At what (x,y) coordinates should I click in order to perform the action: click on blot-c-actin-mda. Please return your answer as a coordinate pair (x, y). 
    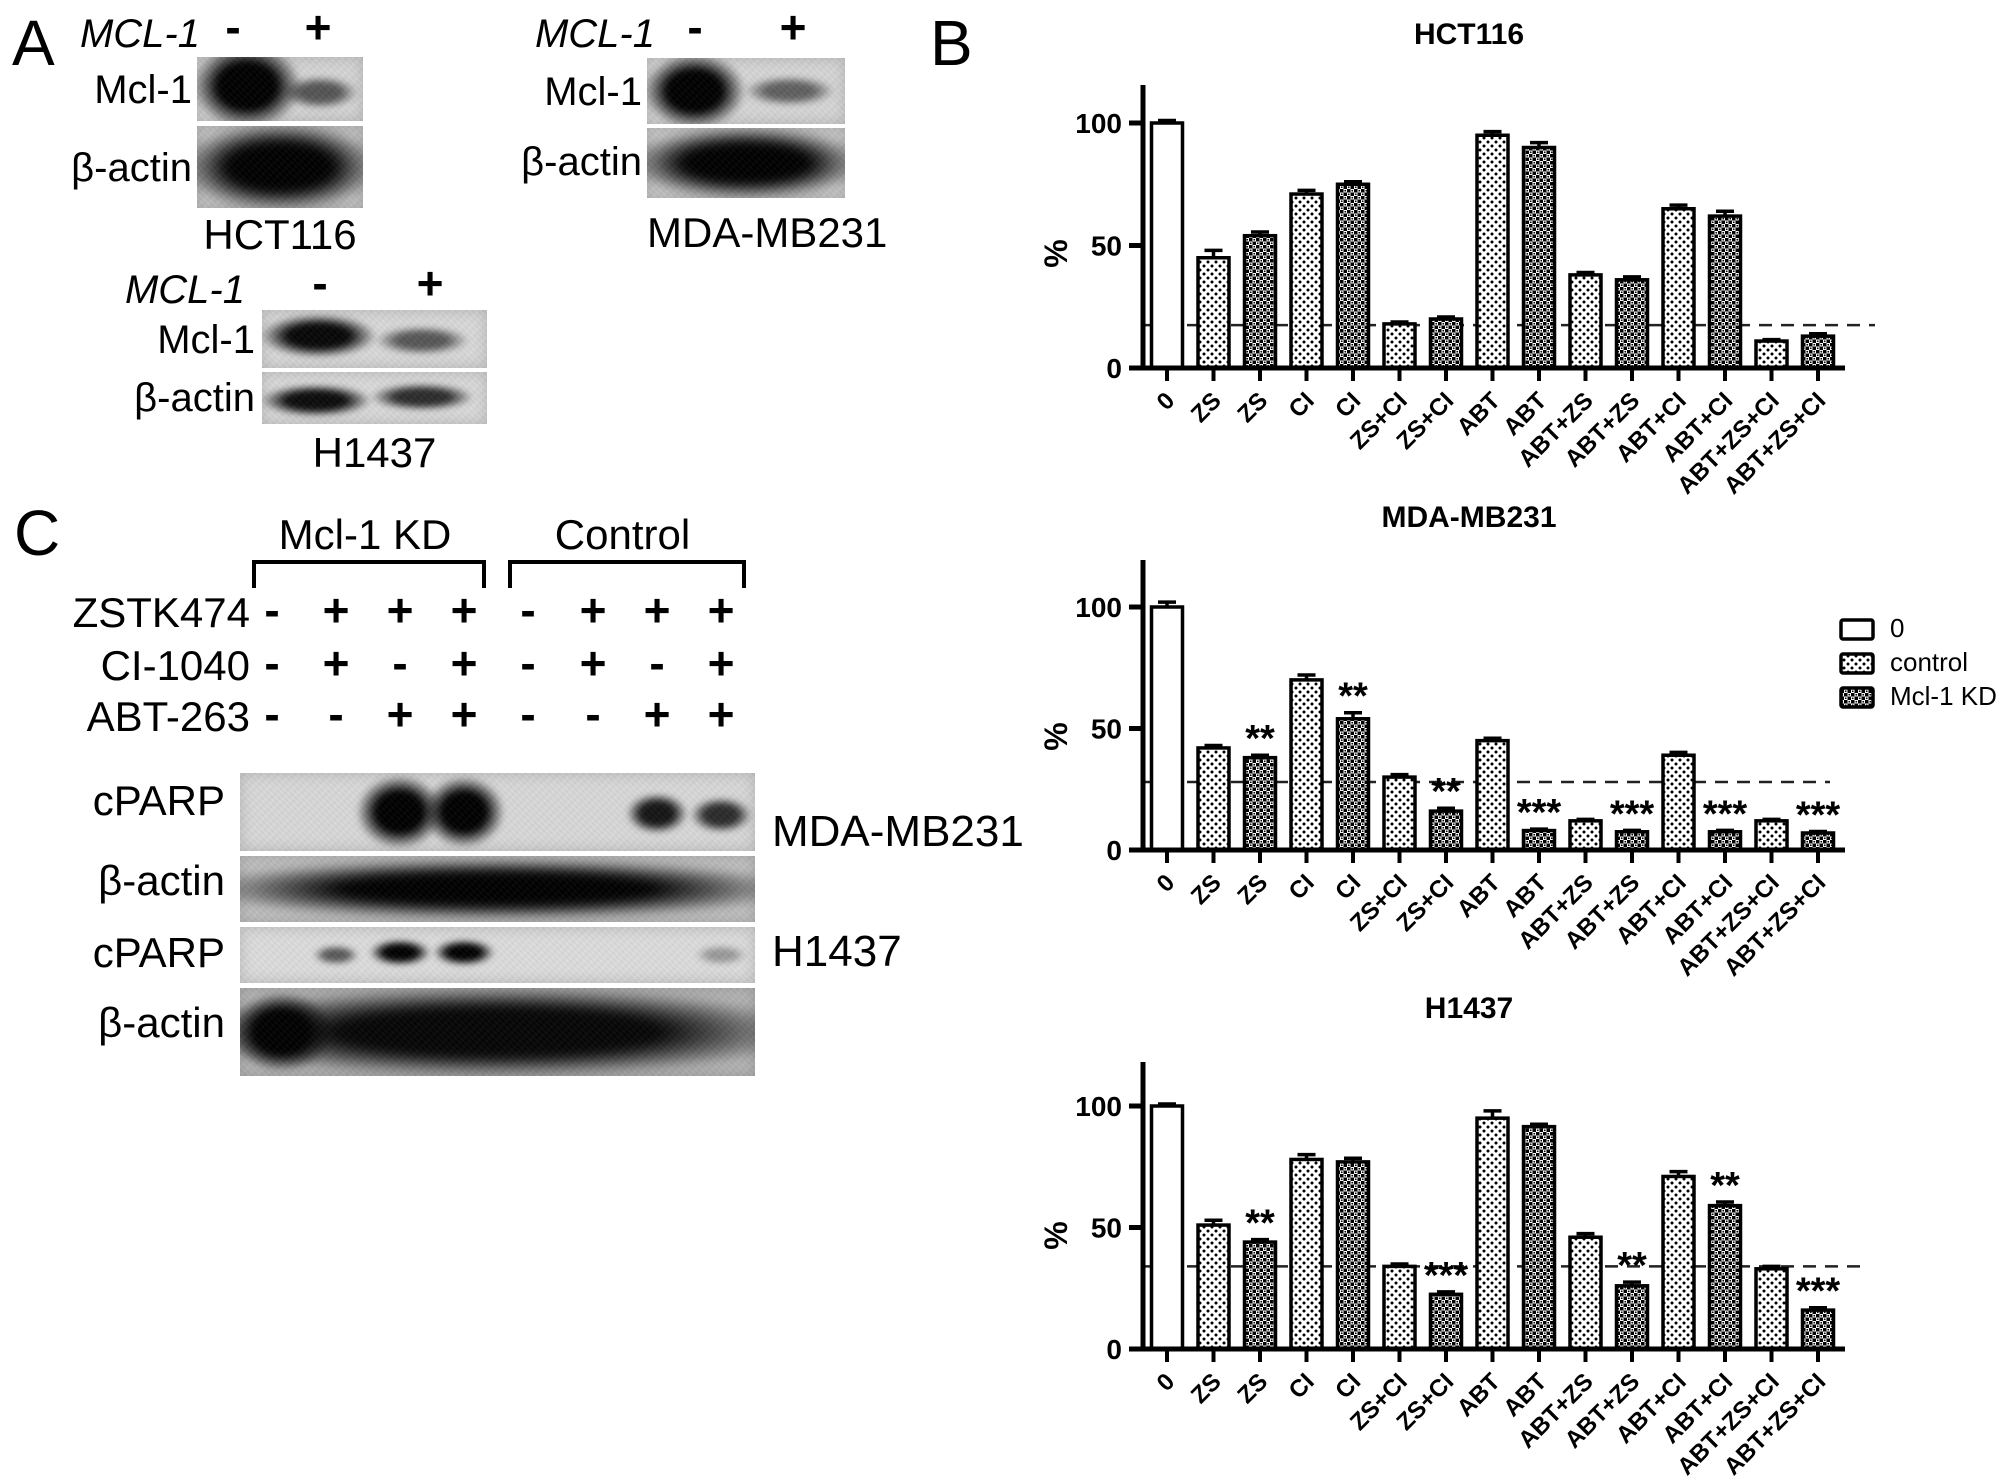
    Looking at the image, I should click on (497, 889).